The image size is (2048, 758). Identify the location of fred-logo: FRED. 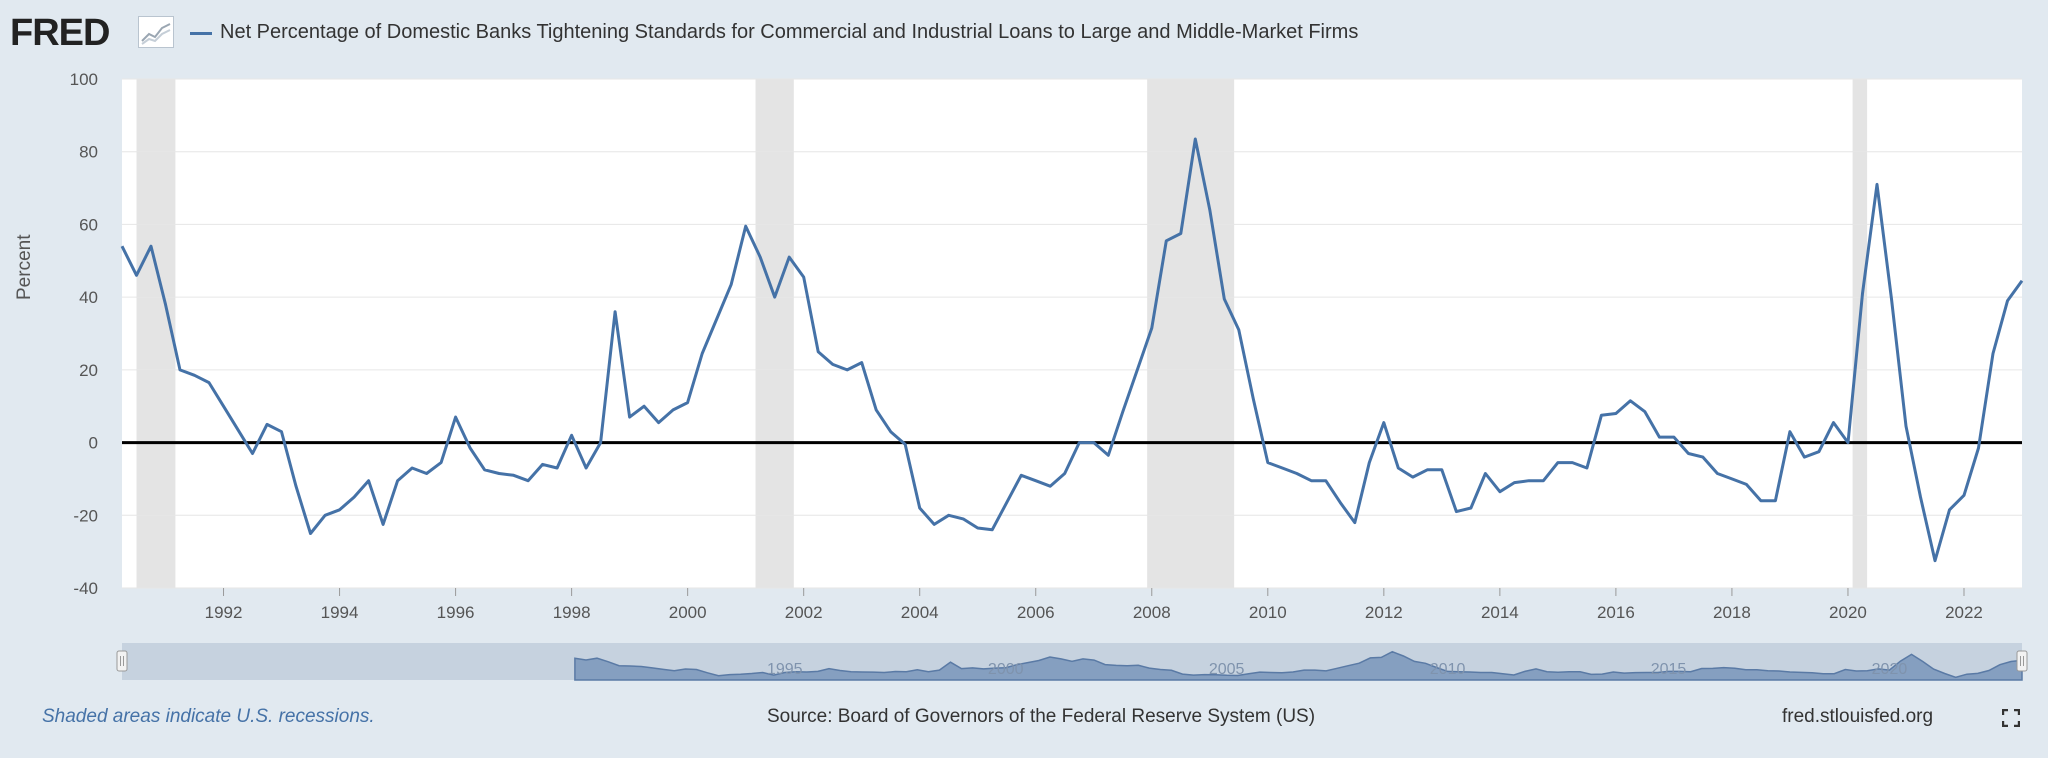
(60, 33).